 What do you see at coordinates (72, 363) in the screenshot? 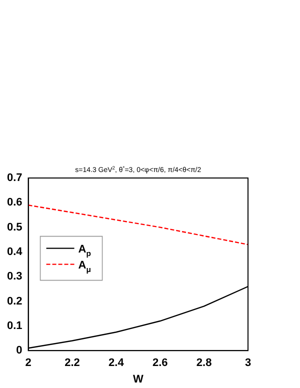
I see `x-tick-label: 2.2` at bounding box center [72, 363].